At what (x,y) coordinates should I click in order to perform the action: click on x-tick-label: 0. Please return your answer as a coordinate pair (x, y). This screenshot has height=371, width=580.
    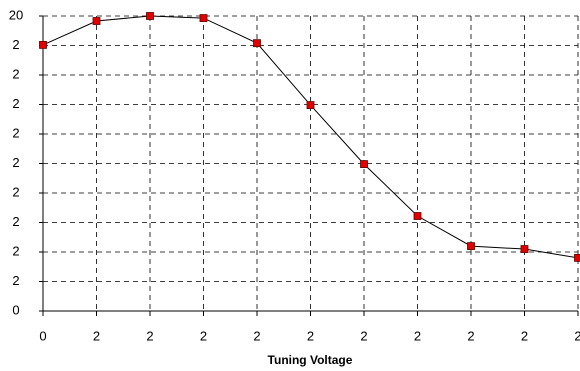
    Looking at the image, I should click on (42, 335).